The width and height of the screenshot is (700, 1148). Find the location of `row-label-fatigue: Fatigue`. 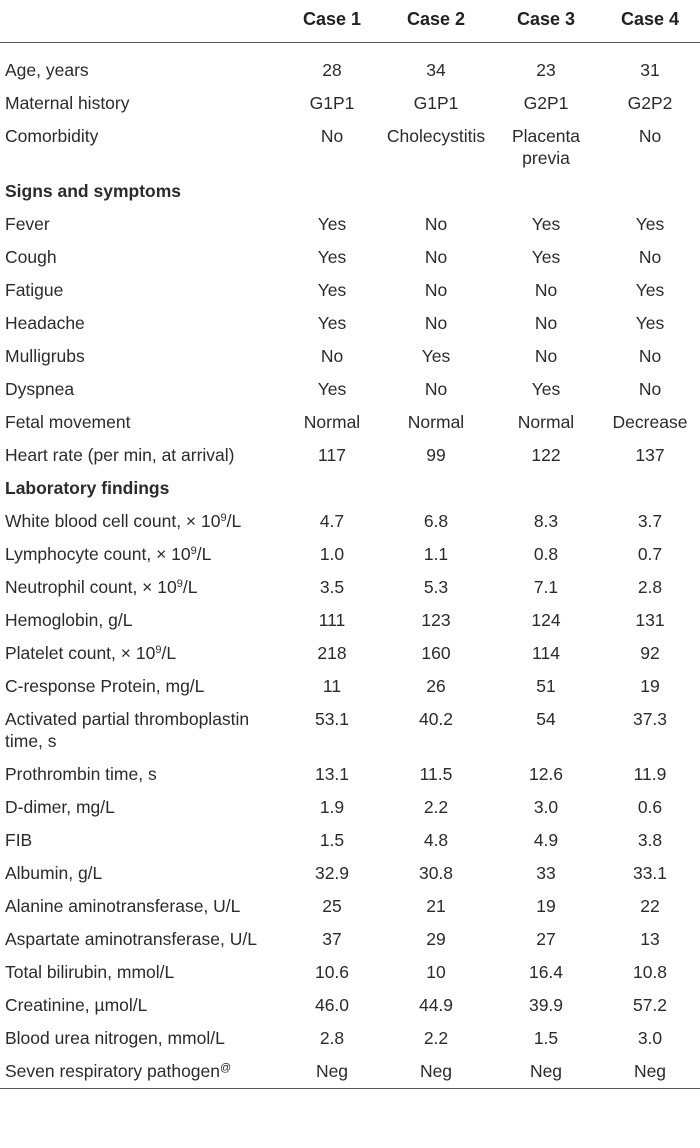

row-label-fatigue: Fatigue is located at coordinates (142, 290).